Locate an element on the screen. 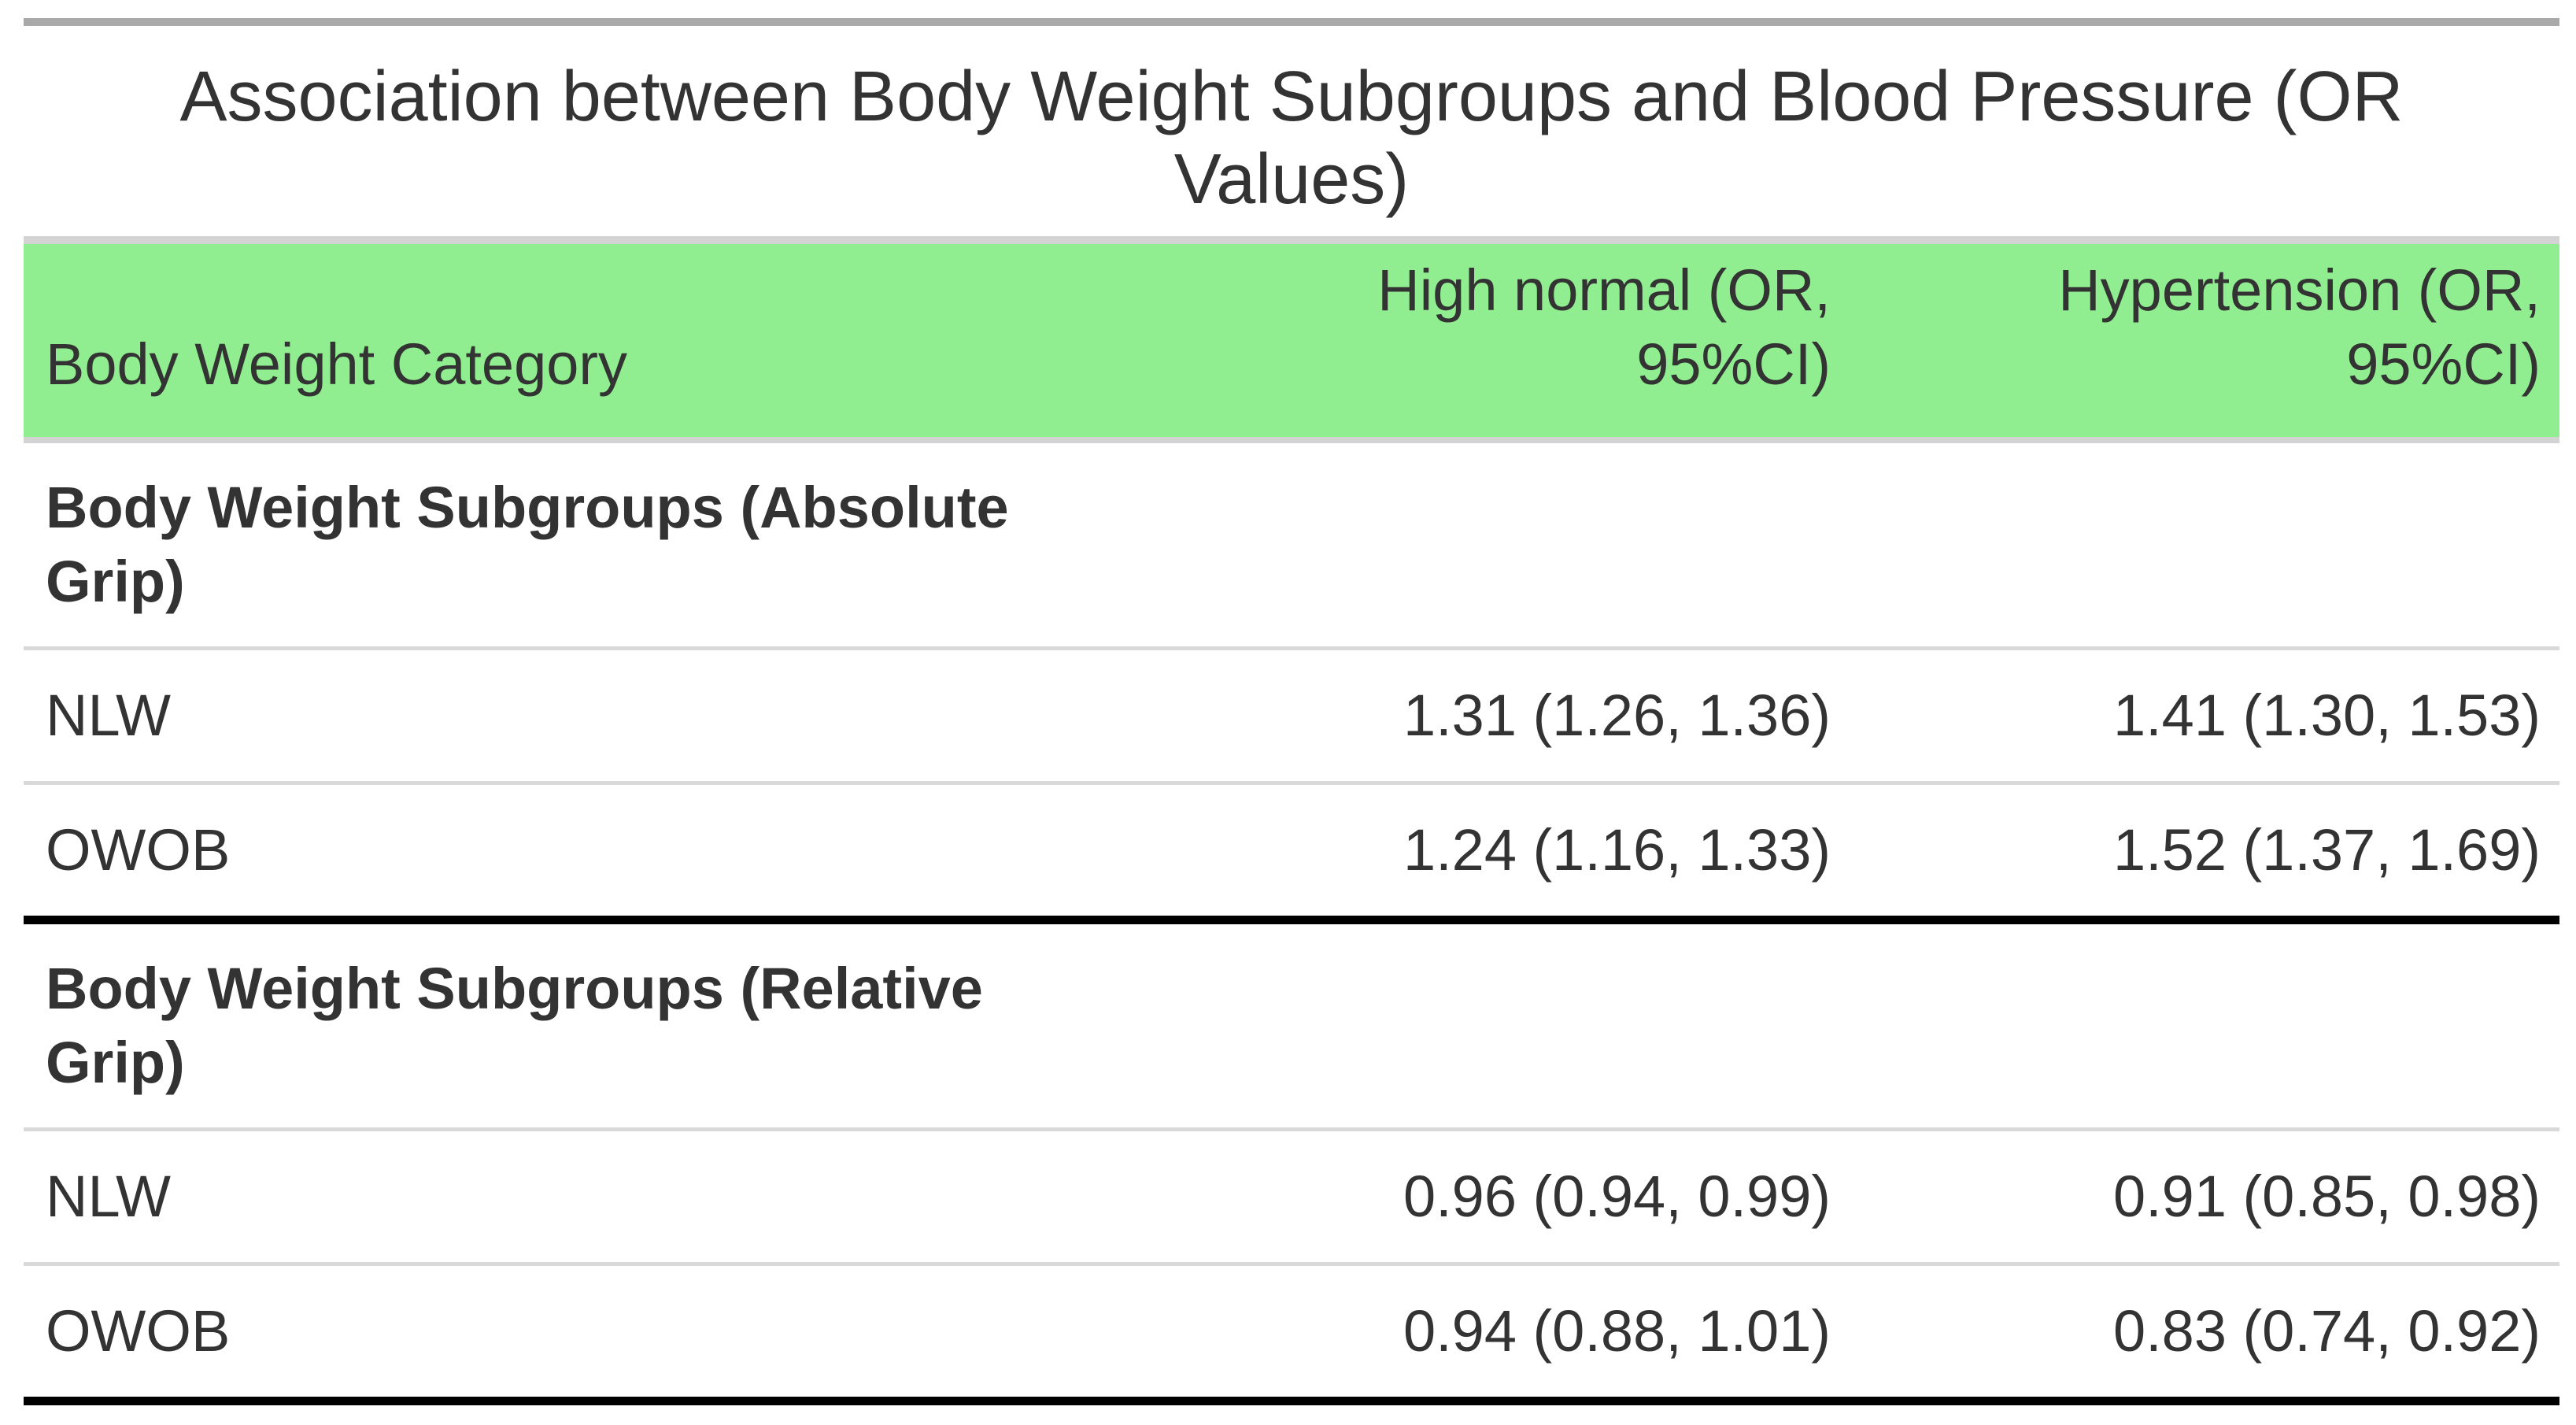  column-header-label: Body Weight Category is located at coordinates (337, 364).